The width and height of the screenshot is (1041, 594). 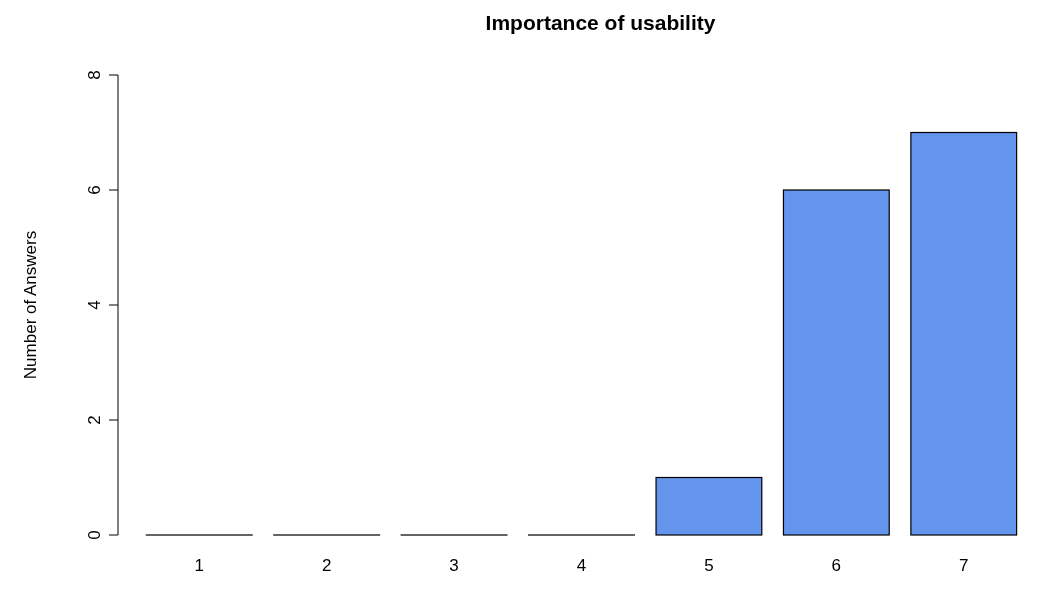 I want to click on y-tick-label: 0, so click(x=94, y=535).